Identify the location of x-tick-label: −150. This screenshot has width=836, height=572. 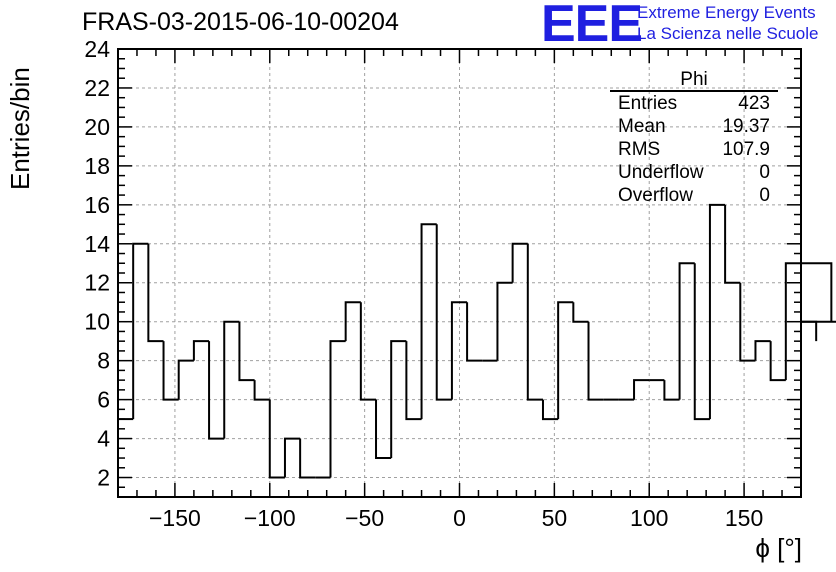
(175, 518).